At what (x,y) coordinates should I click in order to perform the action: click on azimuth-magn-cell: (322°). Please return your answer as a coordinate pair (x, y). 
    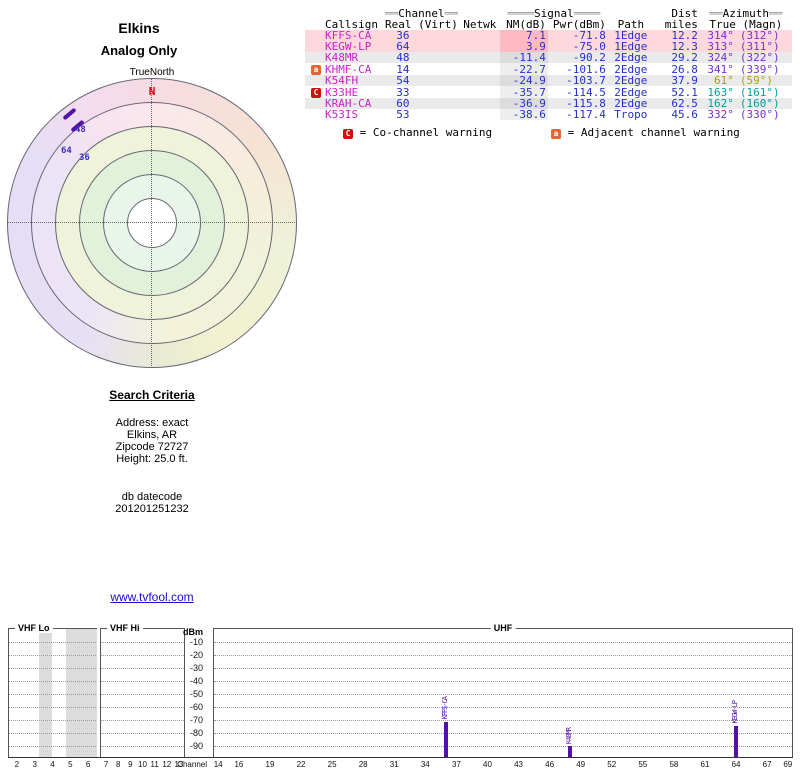
    Looking at the image, I should click on (759, 57).